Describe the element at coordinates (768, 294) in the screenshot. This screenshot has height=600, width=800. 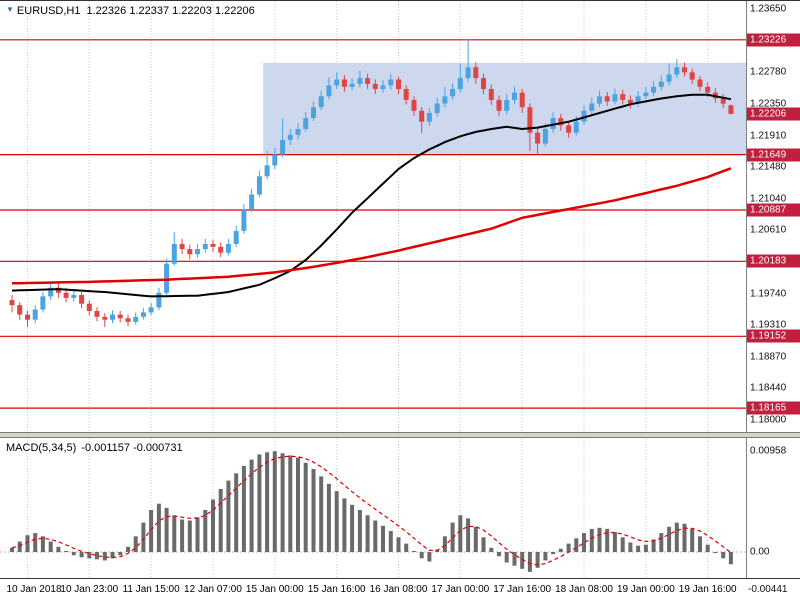
I see `price-tick: 1.19740` at that location.